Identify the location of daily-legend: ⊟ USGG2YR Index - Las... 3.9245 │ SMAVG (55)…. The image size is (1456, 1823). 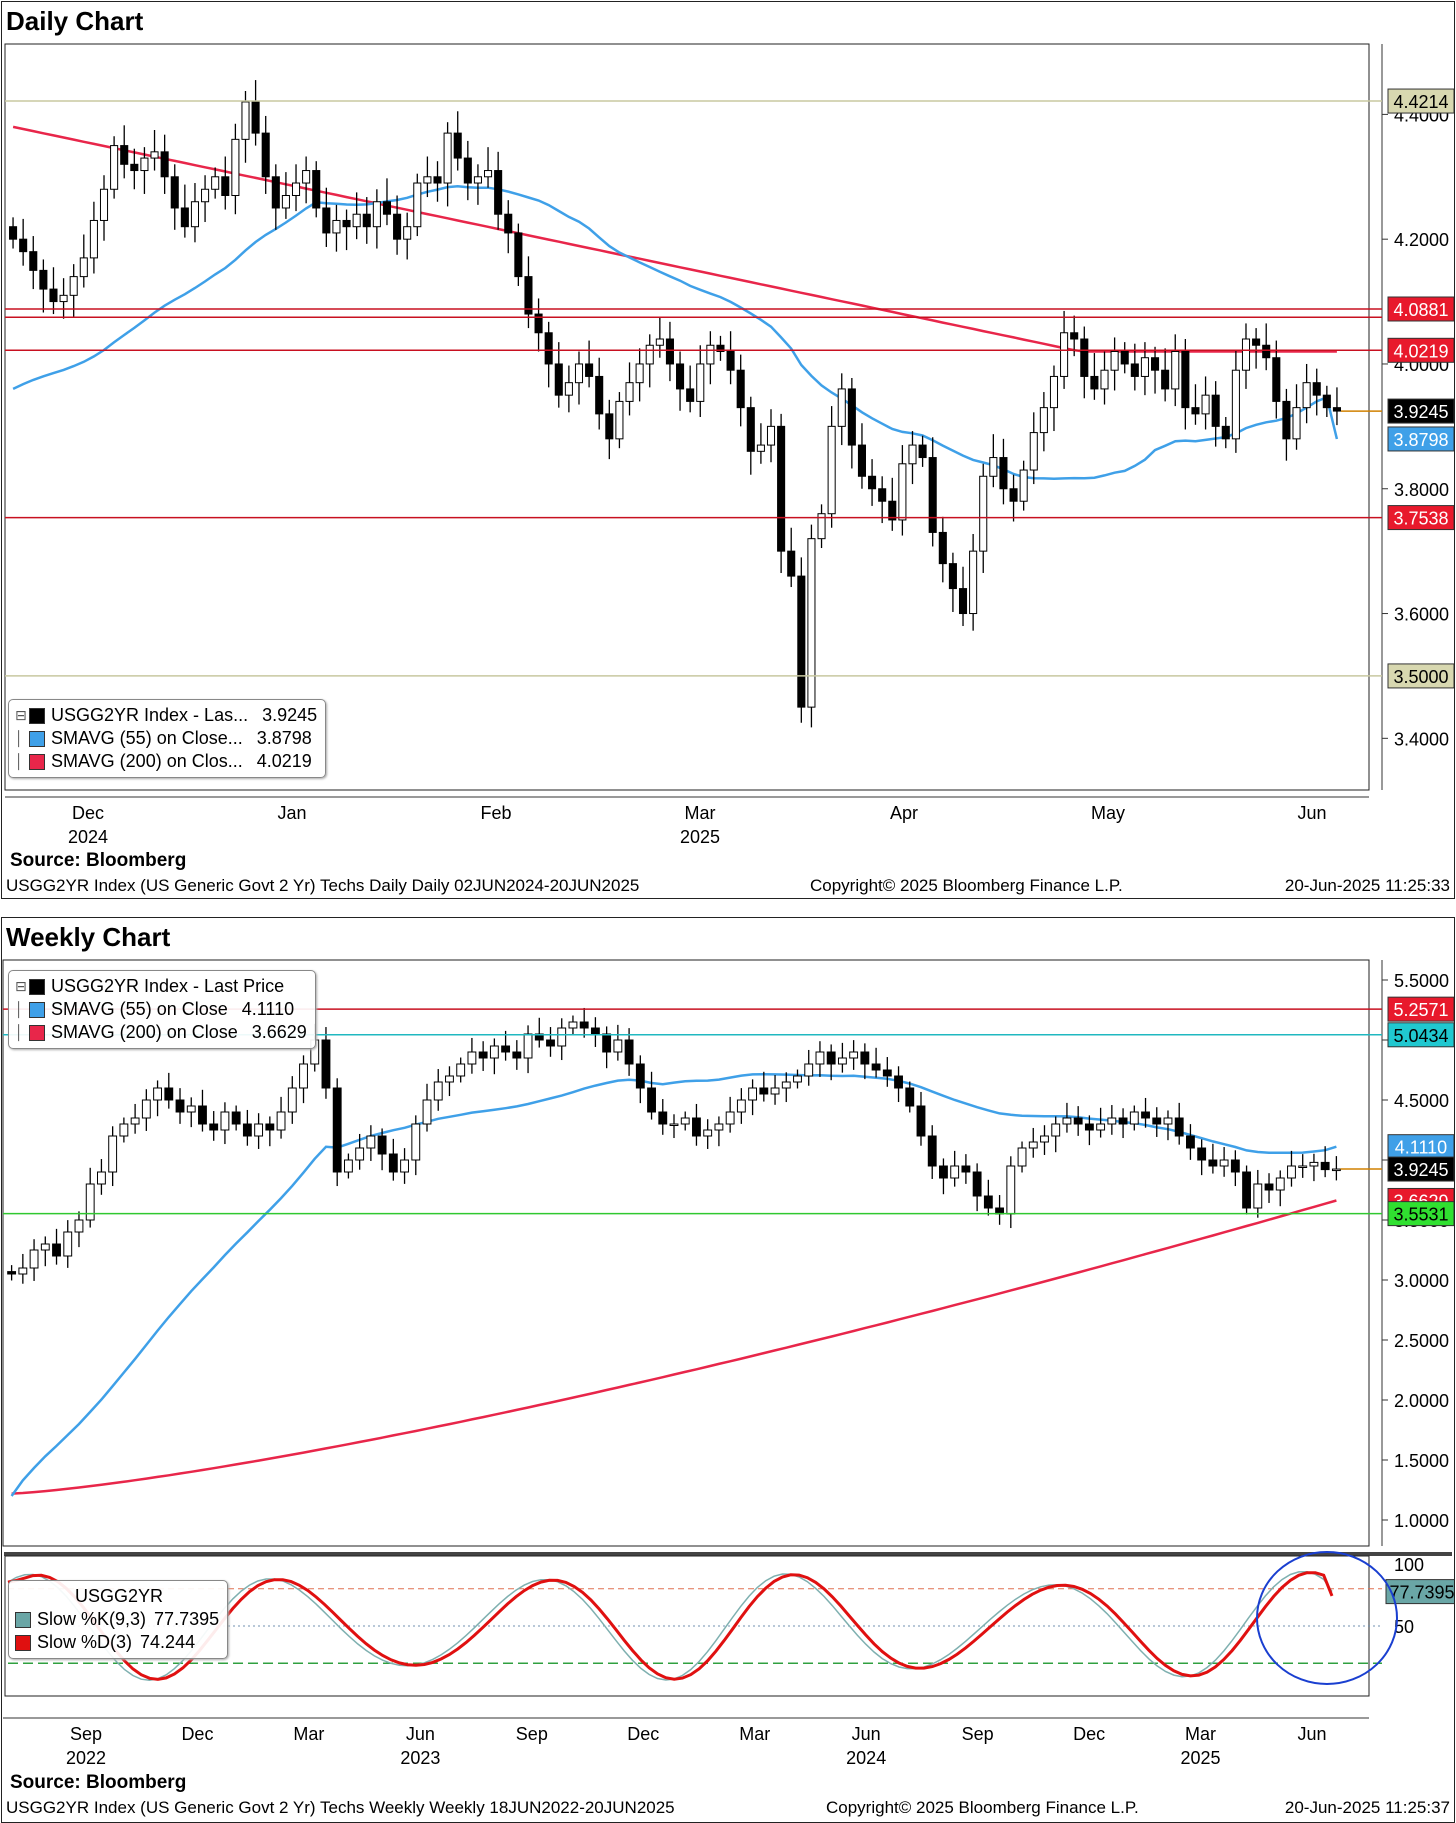
(167, 738).